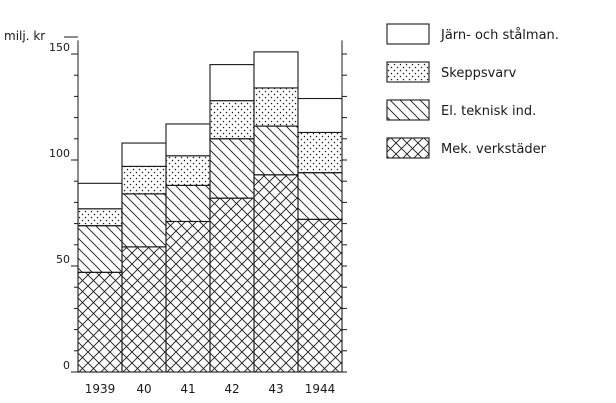 The height and width of the screenshot is (403, 616). I want to click on x-tick-label: 1939, so click(100, 389).